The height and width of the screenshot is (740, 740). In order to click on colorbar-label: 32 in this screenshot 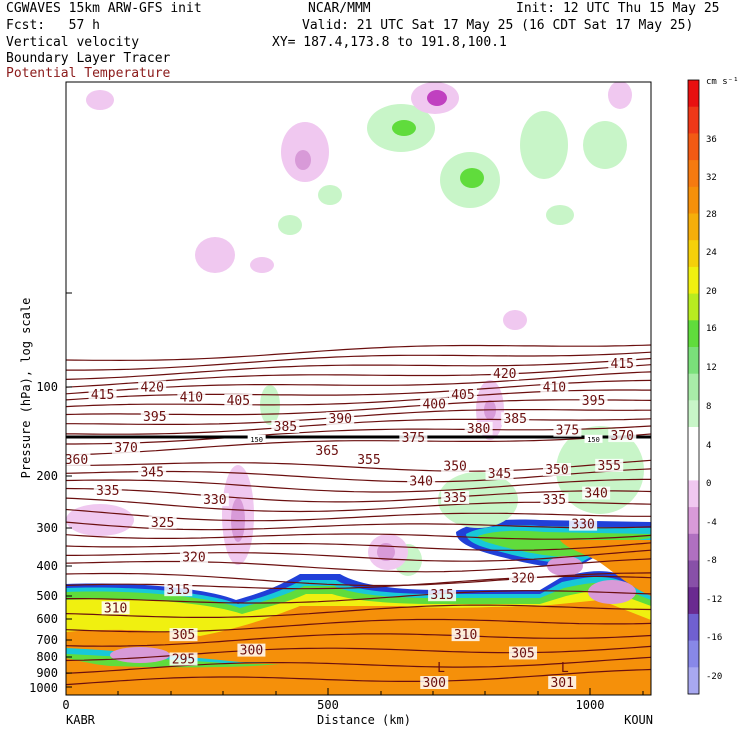, I will do `click(711, 178)`.